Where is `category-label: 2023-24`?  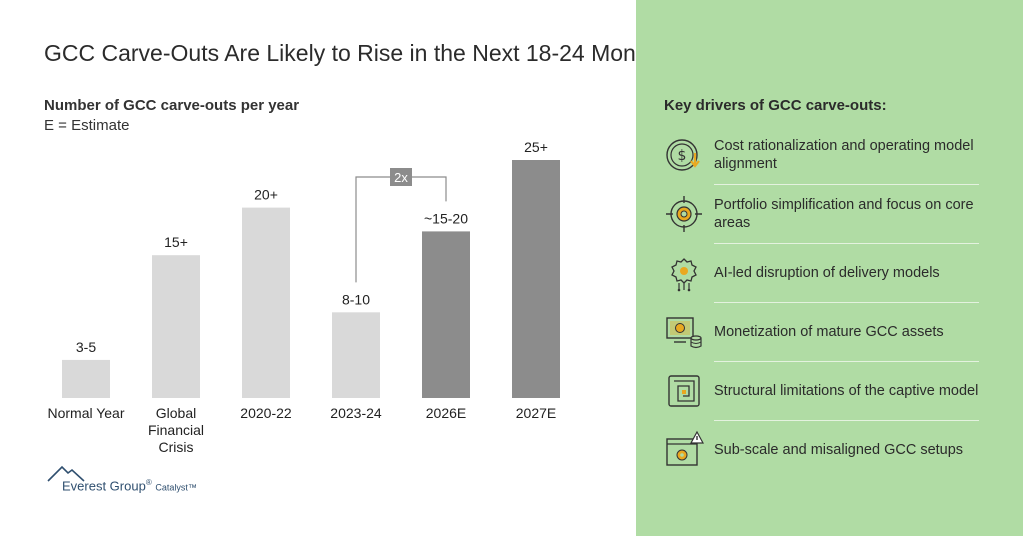
category-label: 2023-24 is located at coordinates (356, 413).